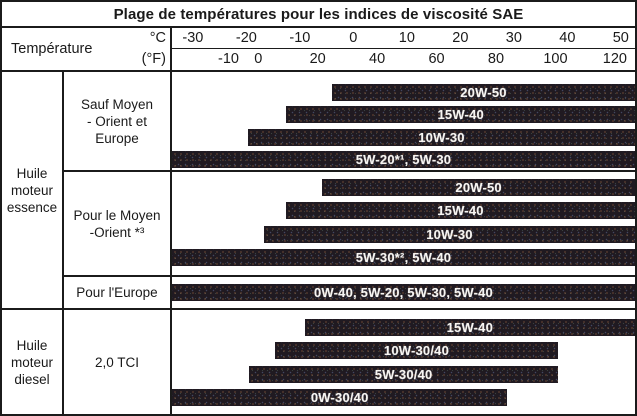  I want to click on category-line: Sauf Moyen, so click(117, 104).